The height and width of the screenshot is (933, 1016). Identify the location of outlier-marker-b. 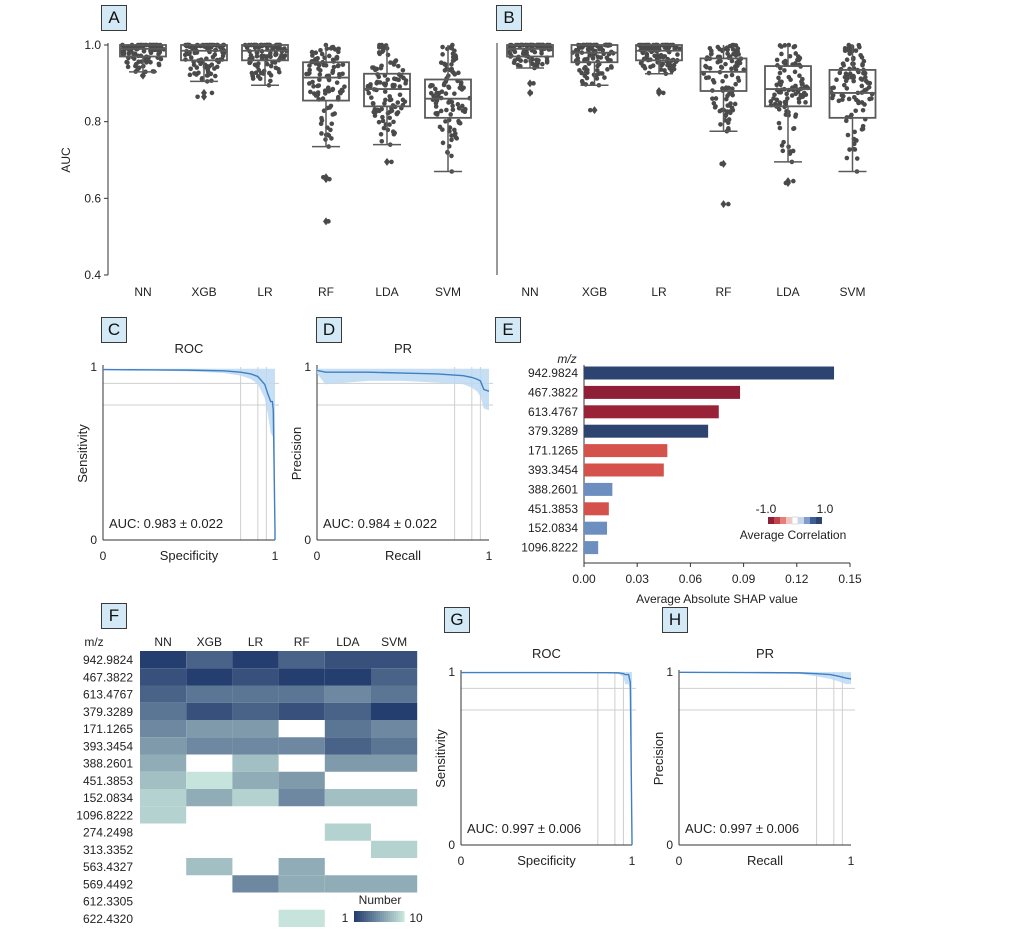
(530, 83).